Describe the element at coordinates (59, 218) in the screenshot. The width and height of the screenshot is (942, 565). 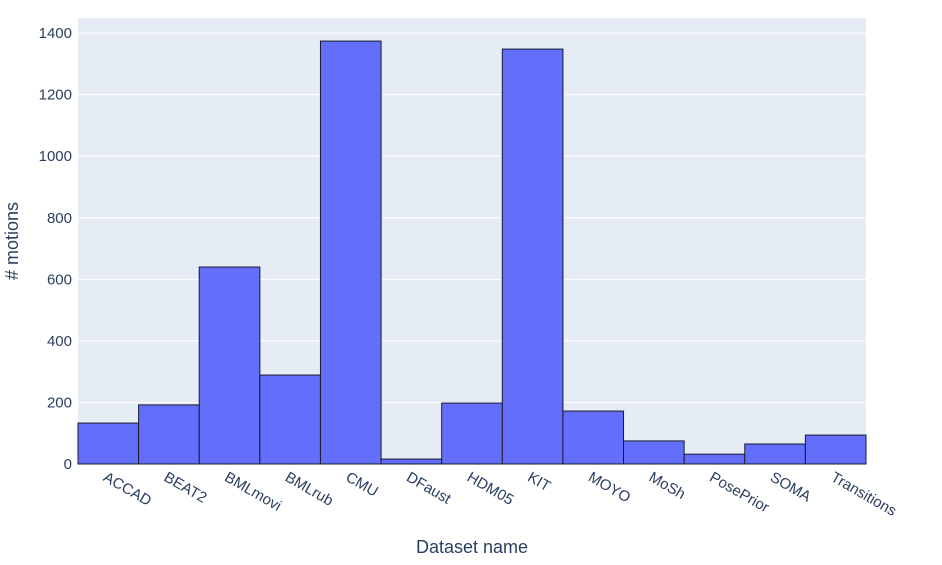
I see `y-tick-label: 800` at that location.